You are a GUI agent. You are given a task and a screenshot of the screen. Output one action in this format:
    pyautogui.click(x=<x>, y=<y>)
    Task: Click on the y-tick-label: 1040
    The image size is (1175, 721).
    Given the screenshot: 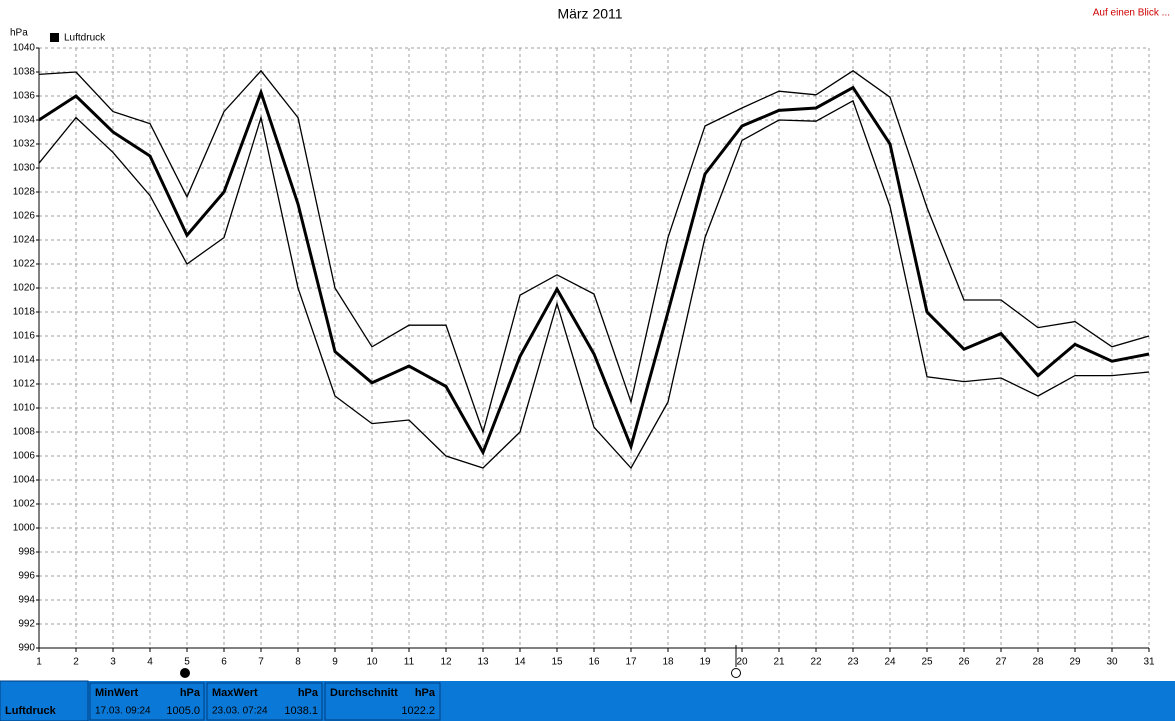 What is the action you would take?
    pyautogui.click(x=24, y=48)
    